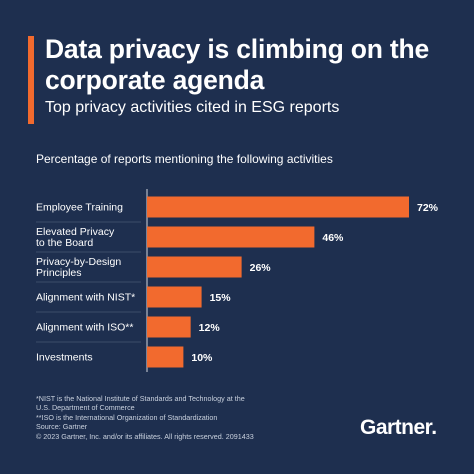  I want to click on value-label: 10%, so click(202, 358).